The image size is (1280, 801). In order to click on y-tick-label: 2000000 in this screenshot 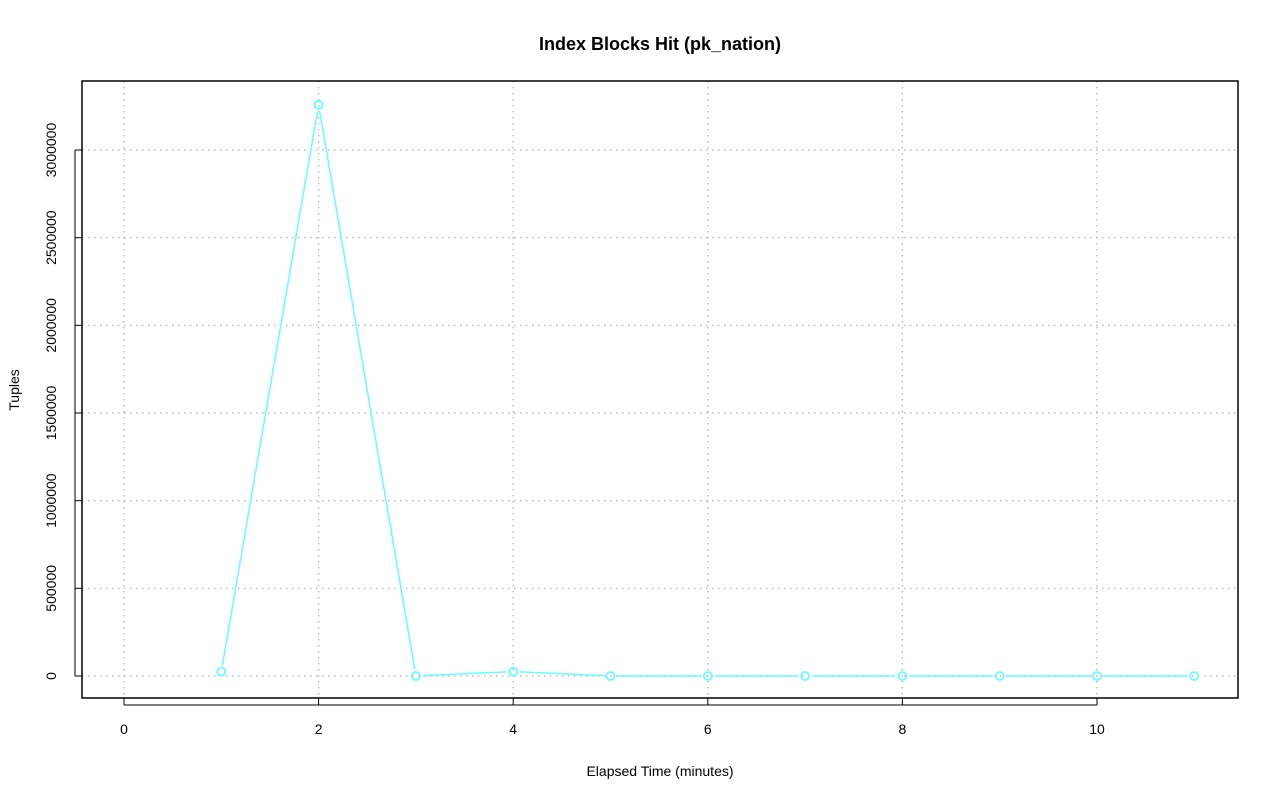, I will do `click(51, 325)`.